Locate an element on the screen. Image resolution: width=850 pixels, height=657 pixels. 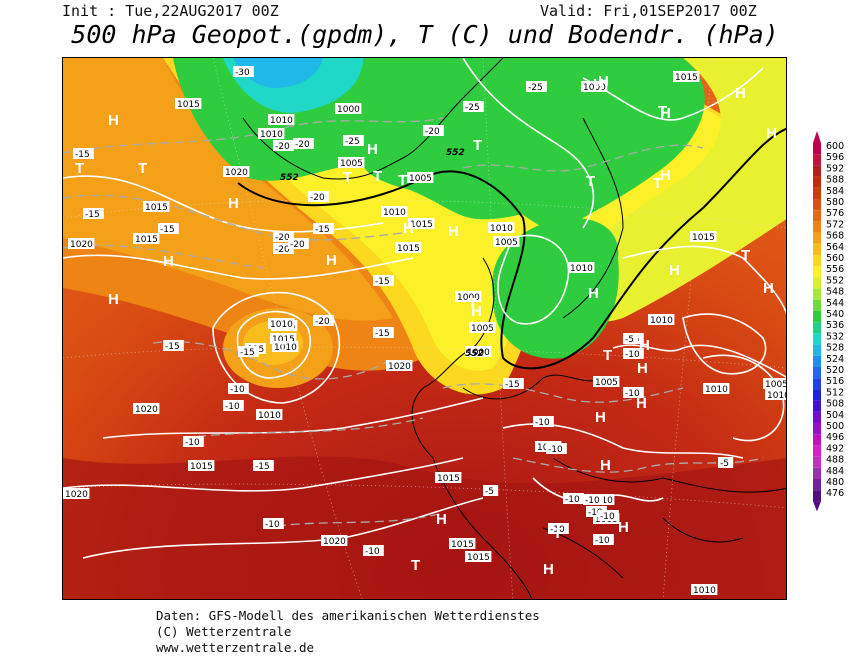
legend-level-label: 556 is located at coordinates (835, 269).